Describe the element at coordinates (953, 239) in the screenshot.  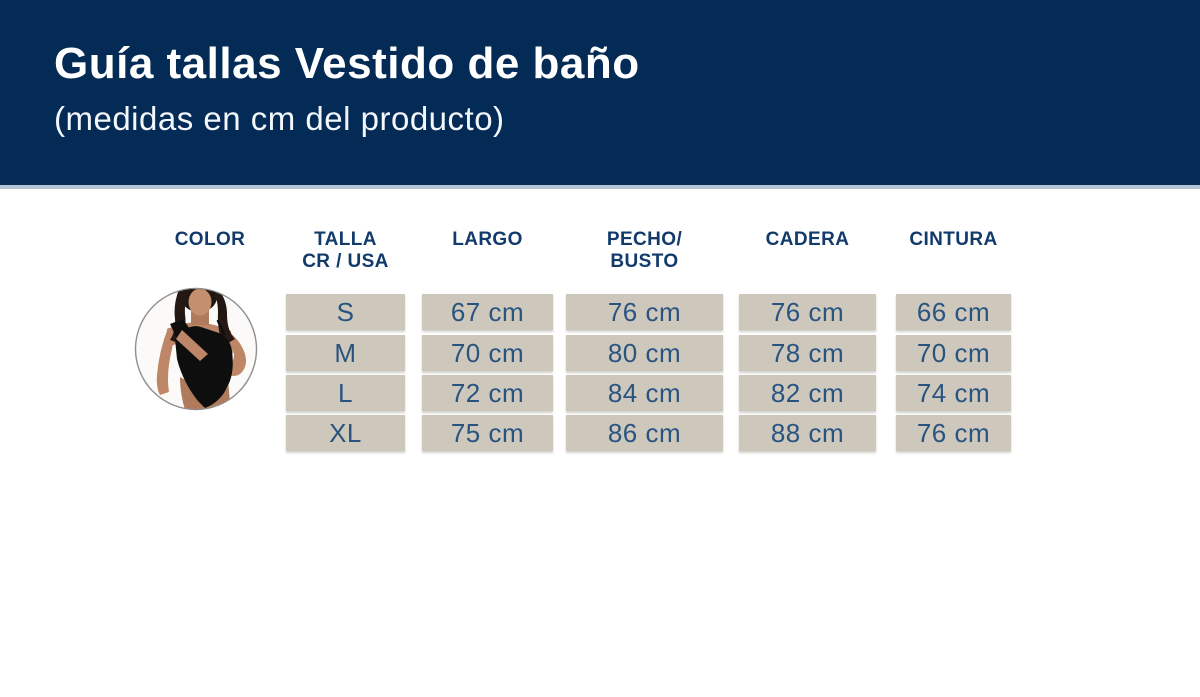
I see `column-header-cintura: CINTURA` at that location.